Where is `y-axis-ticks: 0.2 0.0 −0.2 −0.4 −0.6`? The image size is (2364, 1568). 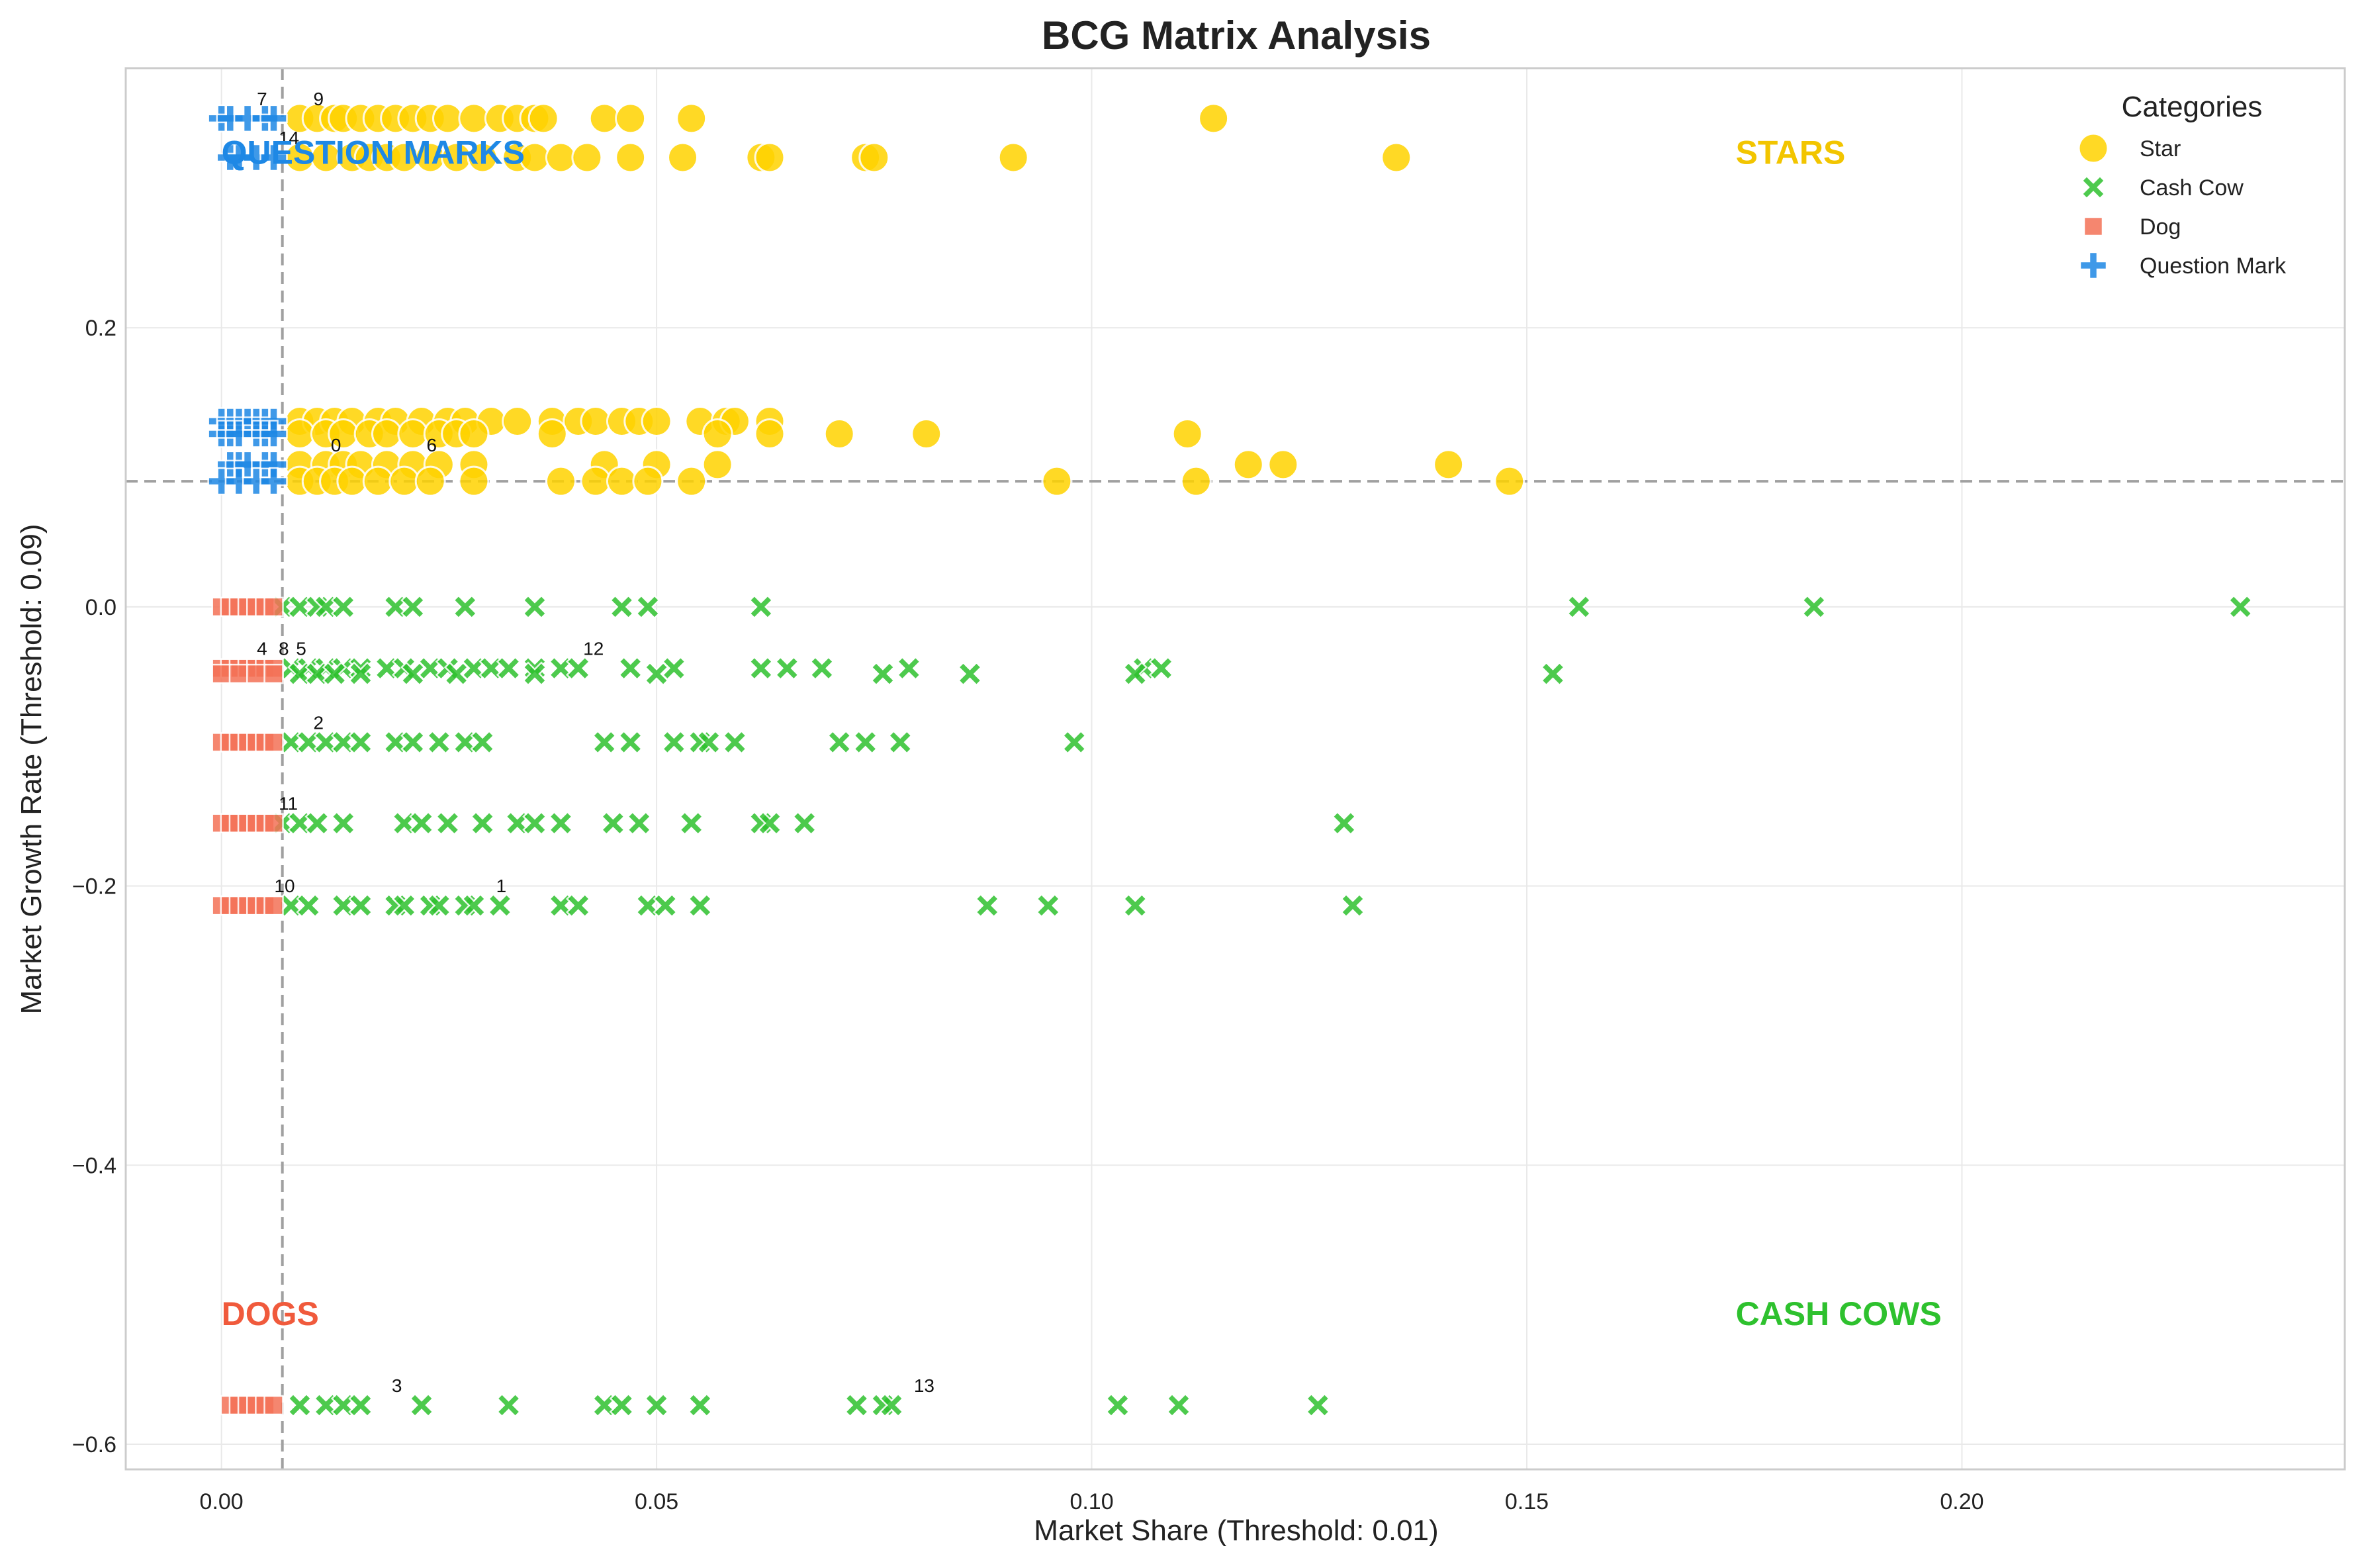 y-axis-ticks: 0.2 0.0 −0.2 −0.4 −0.6 is located at coordinates (94, 886).